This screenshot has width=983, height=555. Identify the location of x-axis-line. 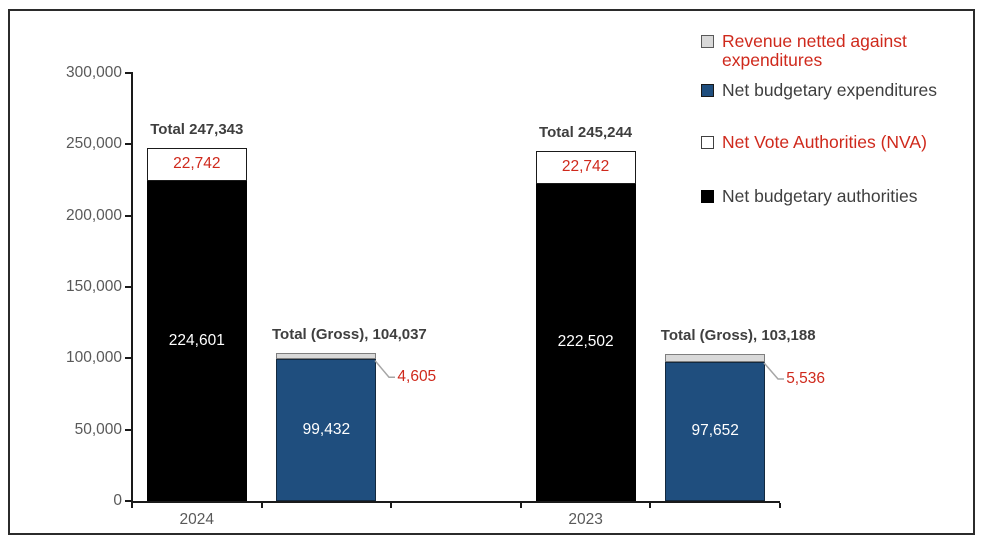
(455, 502).